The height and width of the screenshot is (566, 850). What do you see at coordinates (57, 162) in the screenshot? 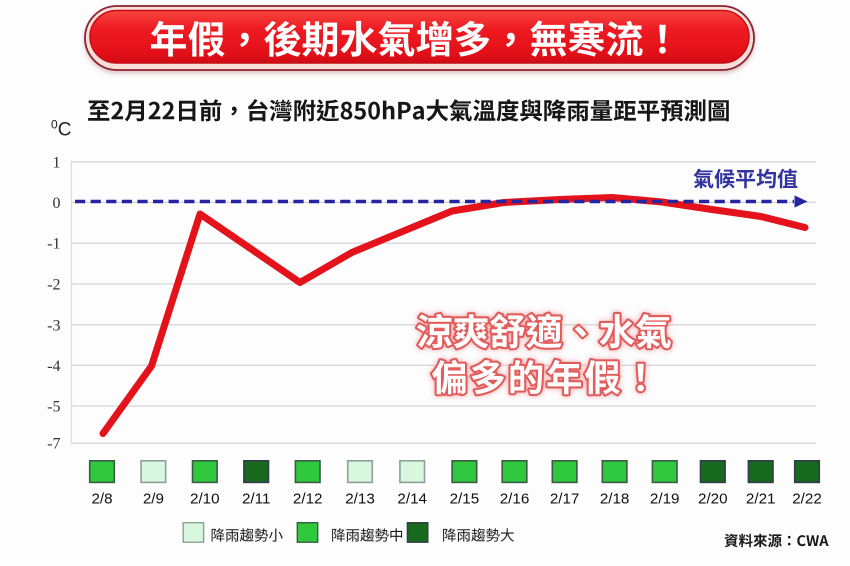
I see `svg-text: 1` at bounding box center [57, 162].